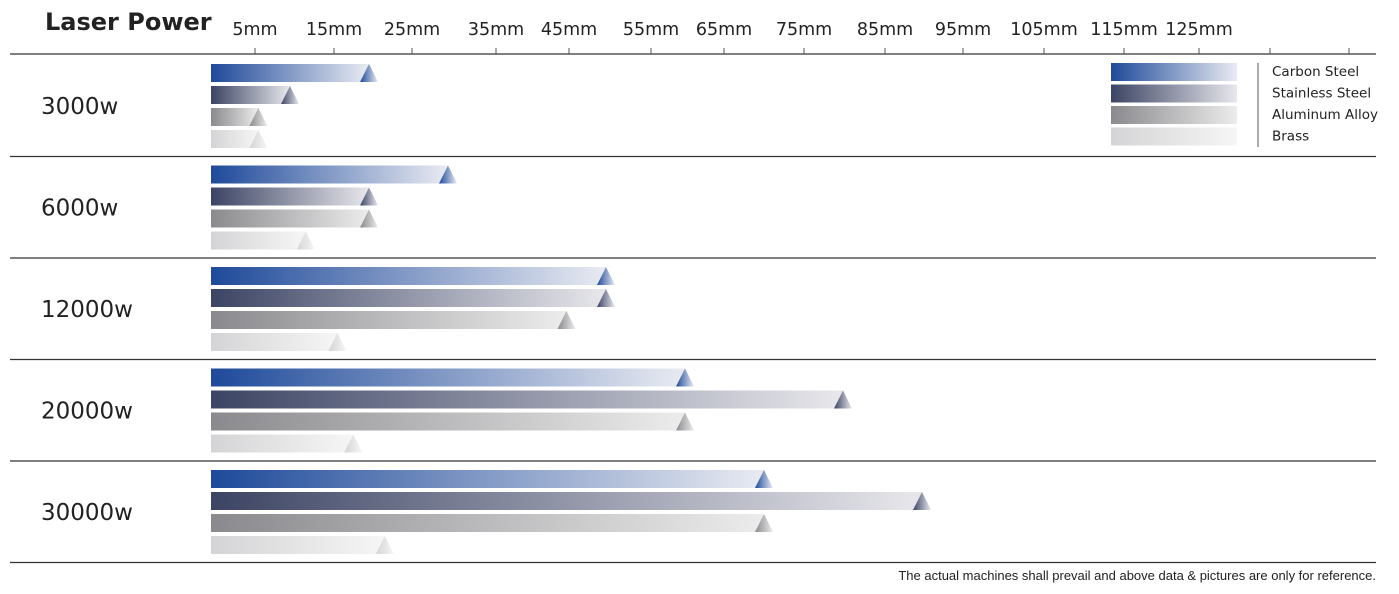  What do you see at coordinates (254, 30) in the screenshot?
I see `x-tick-label: 5mm` at bounding box center [254, 30].